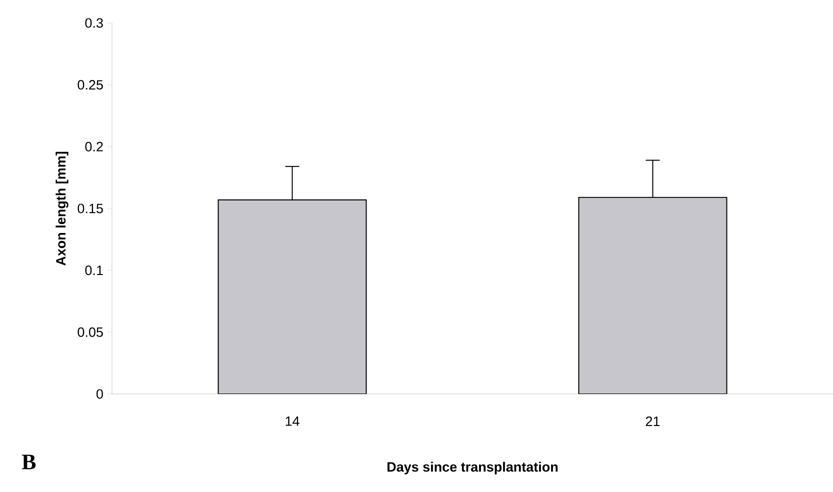 This screenshot has height=492, width=833. What do you see at coordinates (473, 468) in the screenshot?
I see `x-axis-title: Days since transplantation` at bounding box center [473, 468].